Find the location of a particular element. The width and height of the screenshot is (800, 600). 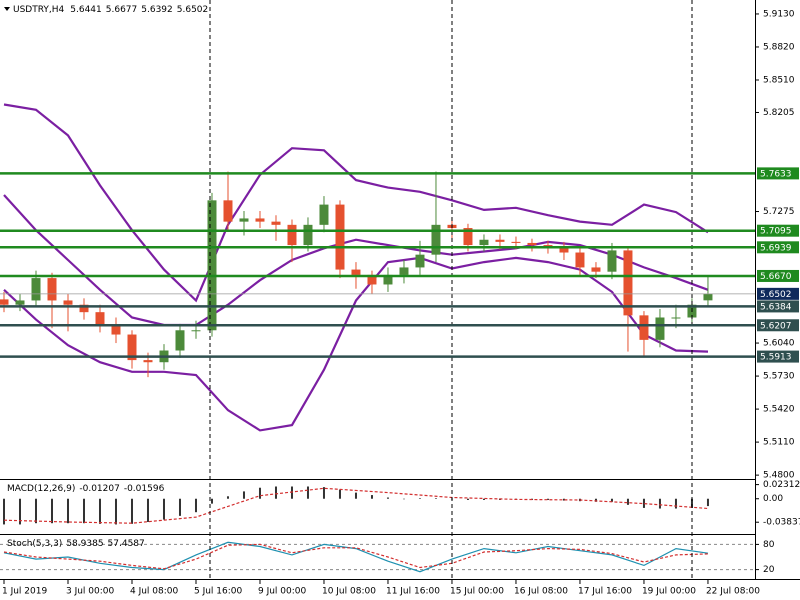

level-label: 5.7095 is located at coordinates (776, 232).